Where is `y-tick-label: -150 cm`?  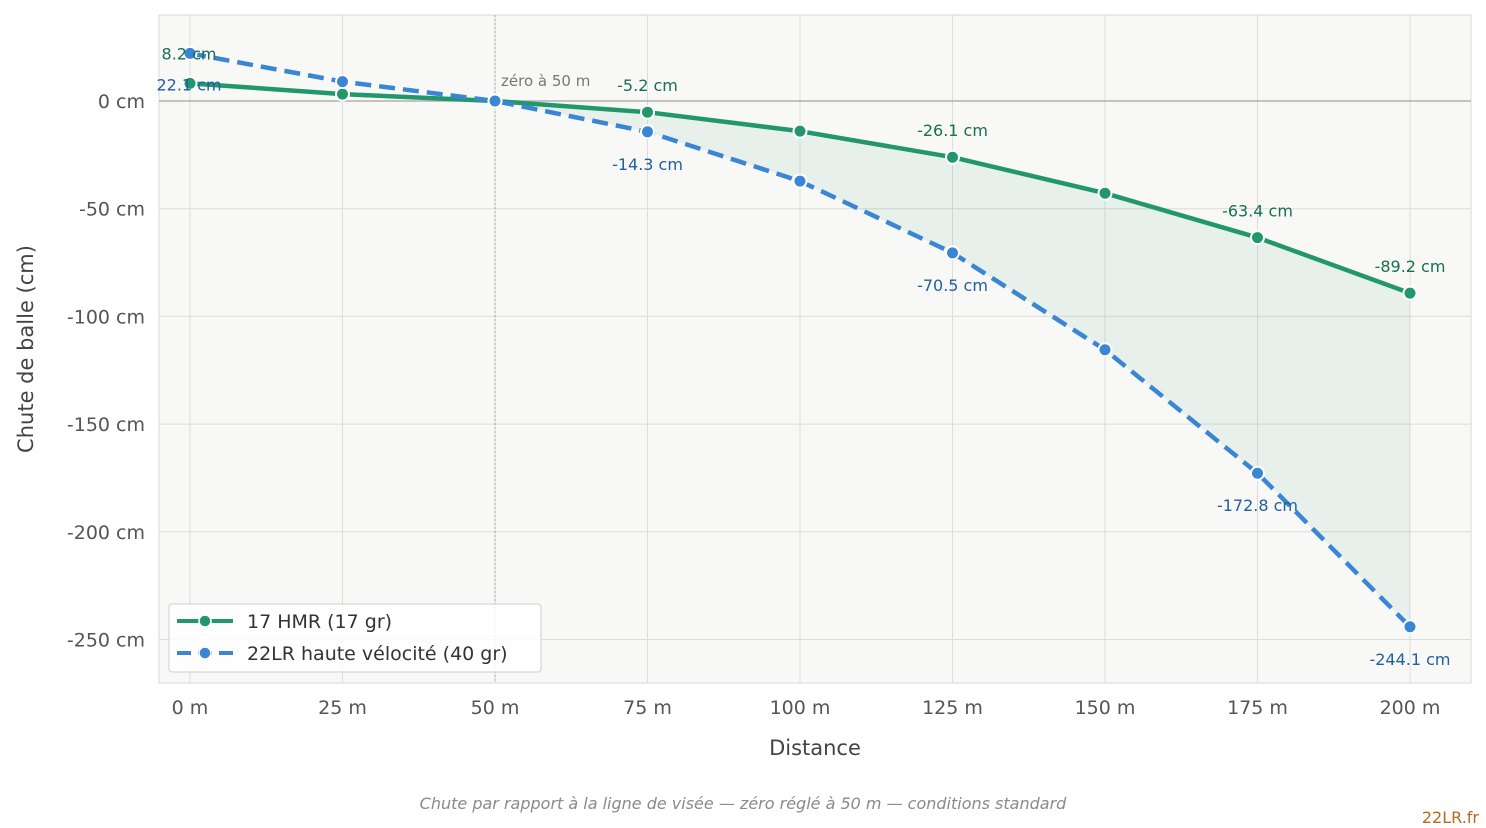 y-tick-label: -150 cm is located at coordinates (106, 425).